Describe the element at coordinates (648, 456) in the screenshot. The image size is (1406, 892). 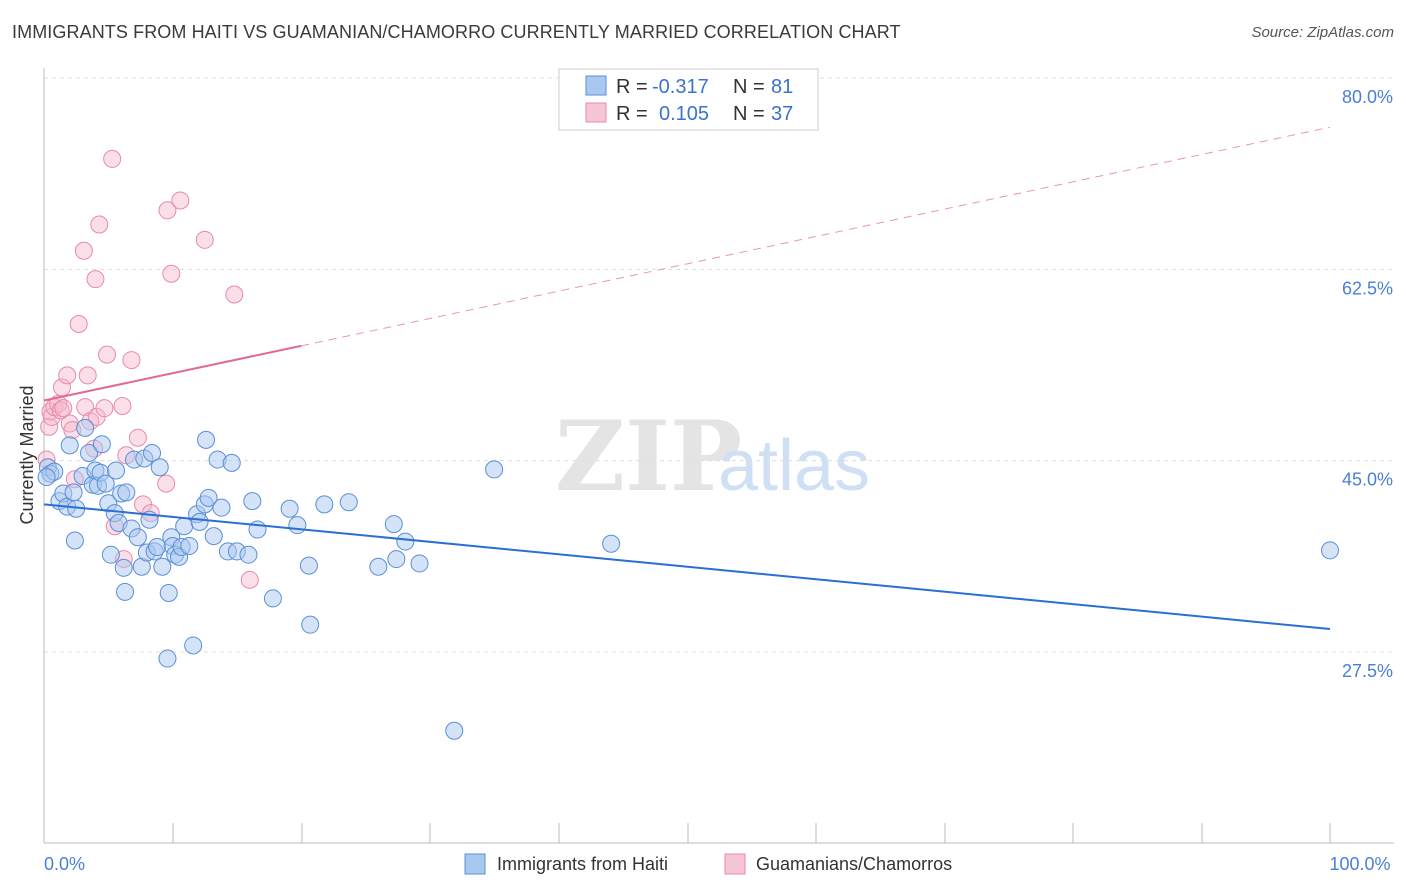
I see `watermark-zip: ZIP` at that location.